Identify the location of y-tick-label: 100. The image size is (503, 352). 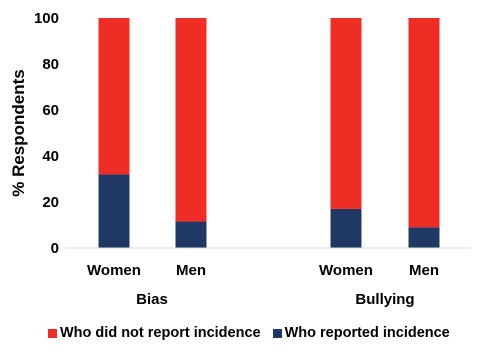
(46, 18).